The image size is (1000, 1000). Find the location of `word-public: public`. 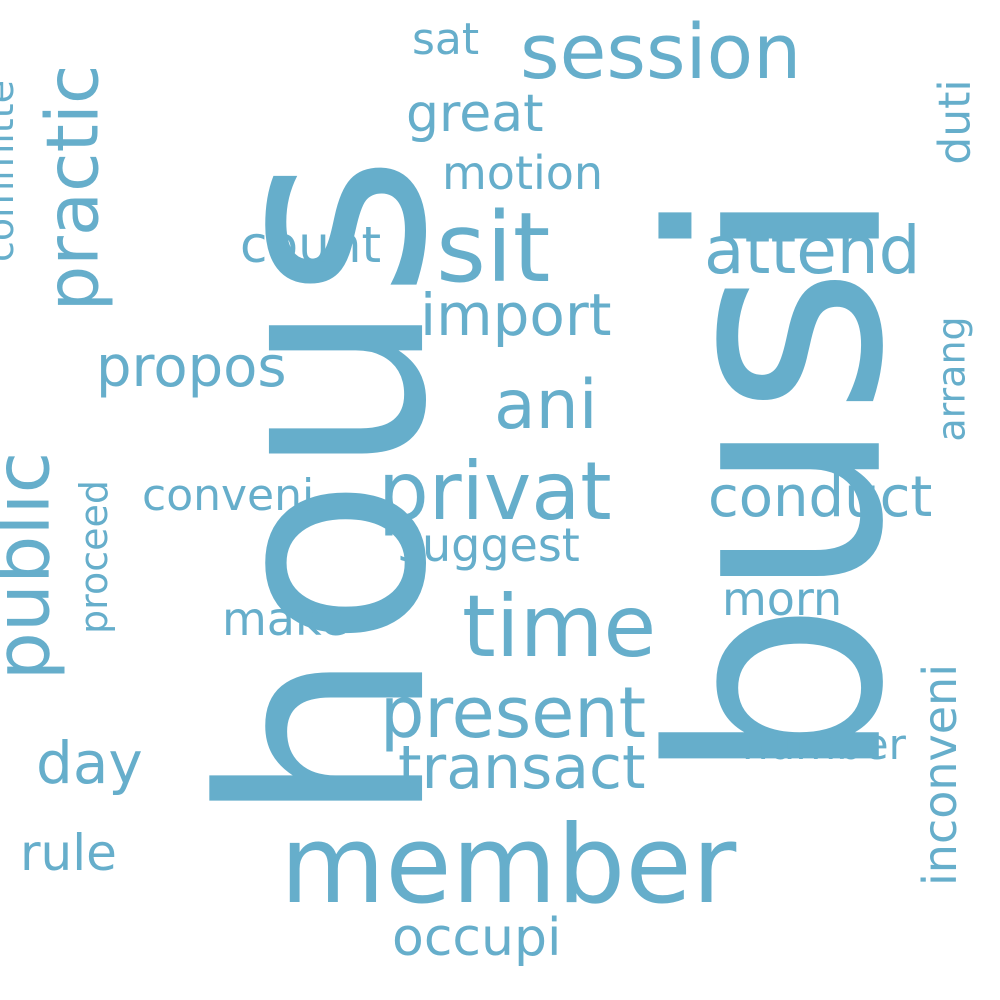

word-public: public is located at coordinates (33, 566).